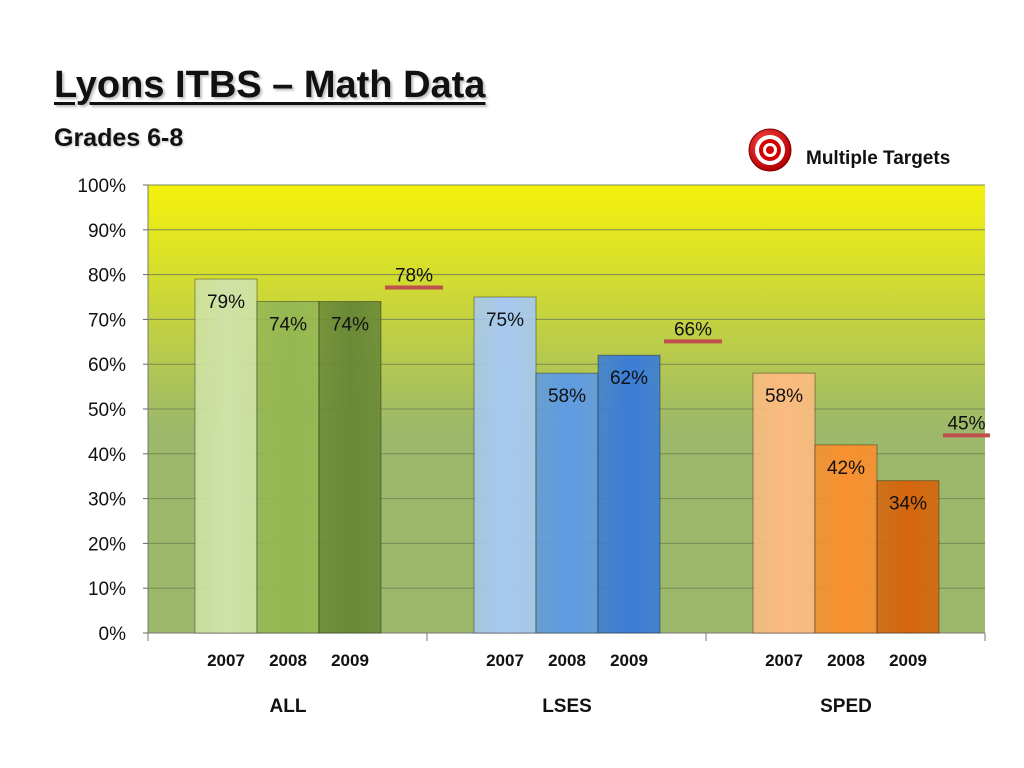 Image resolution: width=1024 pixels, height=768 pixels. What do you see at coordinates (878, 158) in the screenshot?
I see `legend-label: Multiple Targets` at bounding box center [878, 158].